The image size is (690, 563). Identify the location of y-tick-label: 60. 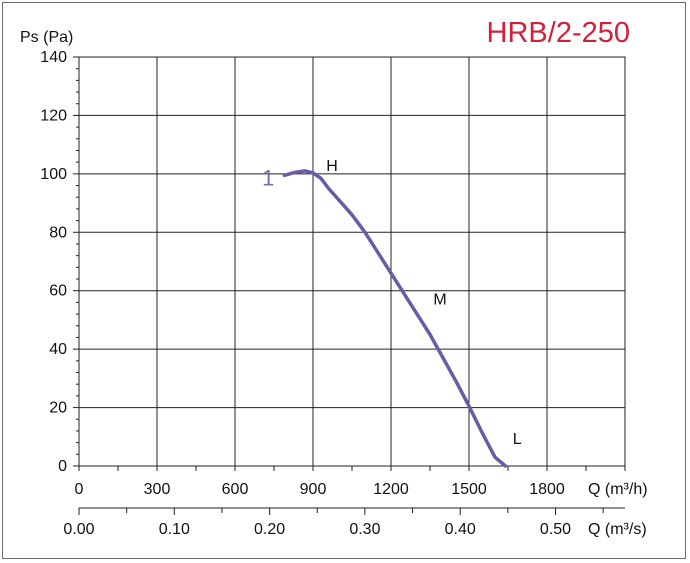
(58, 291).